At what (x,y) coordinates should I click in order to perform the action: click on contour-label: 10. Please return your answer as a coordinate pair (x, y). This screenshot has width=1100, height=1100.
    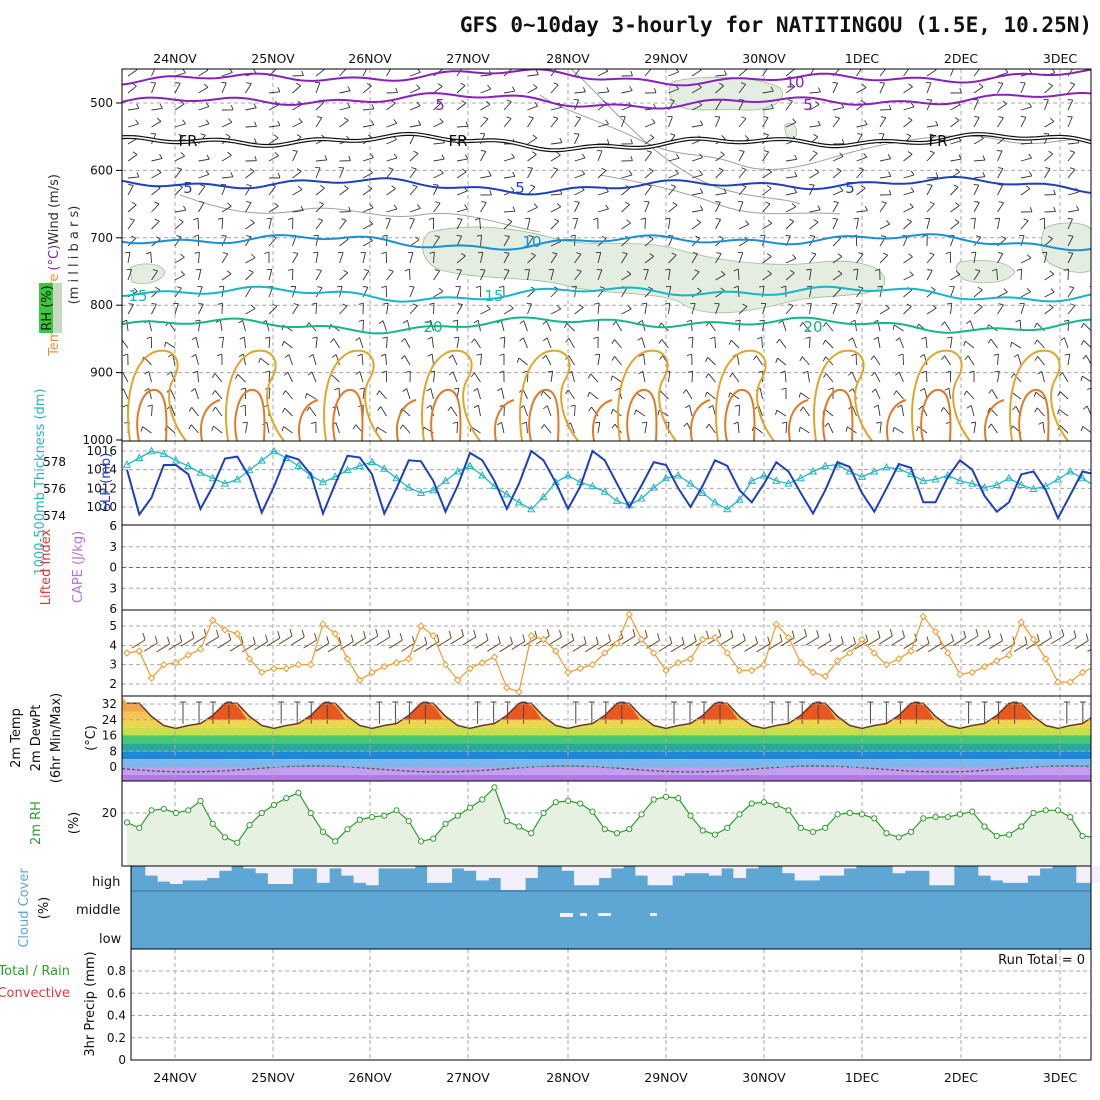
    Looking at the image, I should click on (794, 82).